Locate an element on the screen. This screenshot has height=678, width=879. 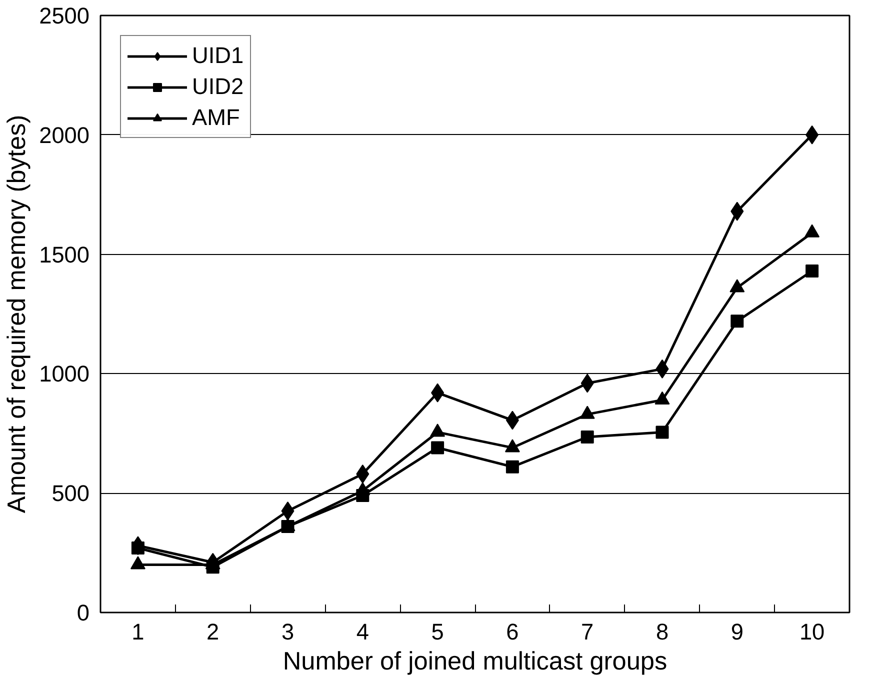
y-tick-label: 1000 is located at coordinates (64, 373).